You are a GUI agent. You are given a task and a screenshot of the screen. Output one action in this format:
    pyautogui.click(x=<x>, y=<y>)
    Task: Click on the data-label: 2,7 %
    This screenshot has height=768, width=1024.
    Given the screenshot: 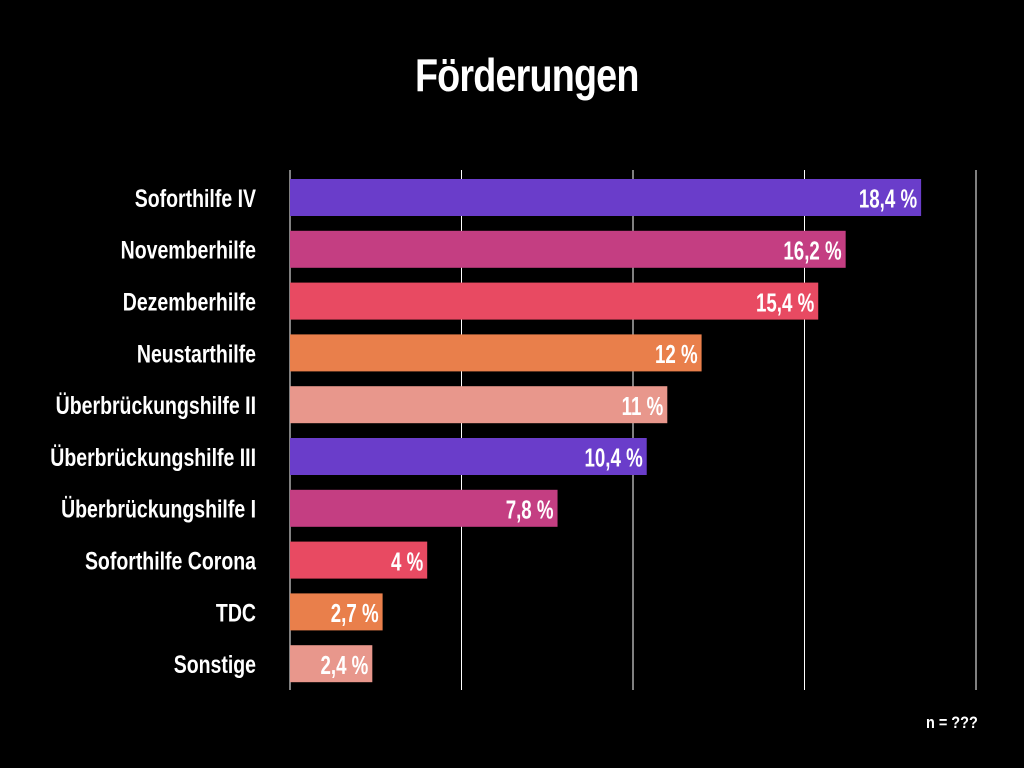 What is the action you would take?
    pyautogui.click(x=355, y=613)
    